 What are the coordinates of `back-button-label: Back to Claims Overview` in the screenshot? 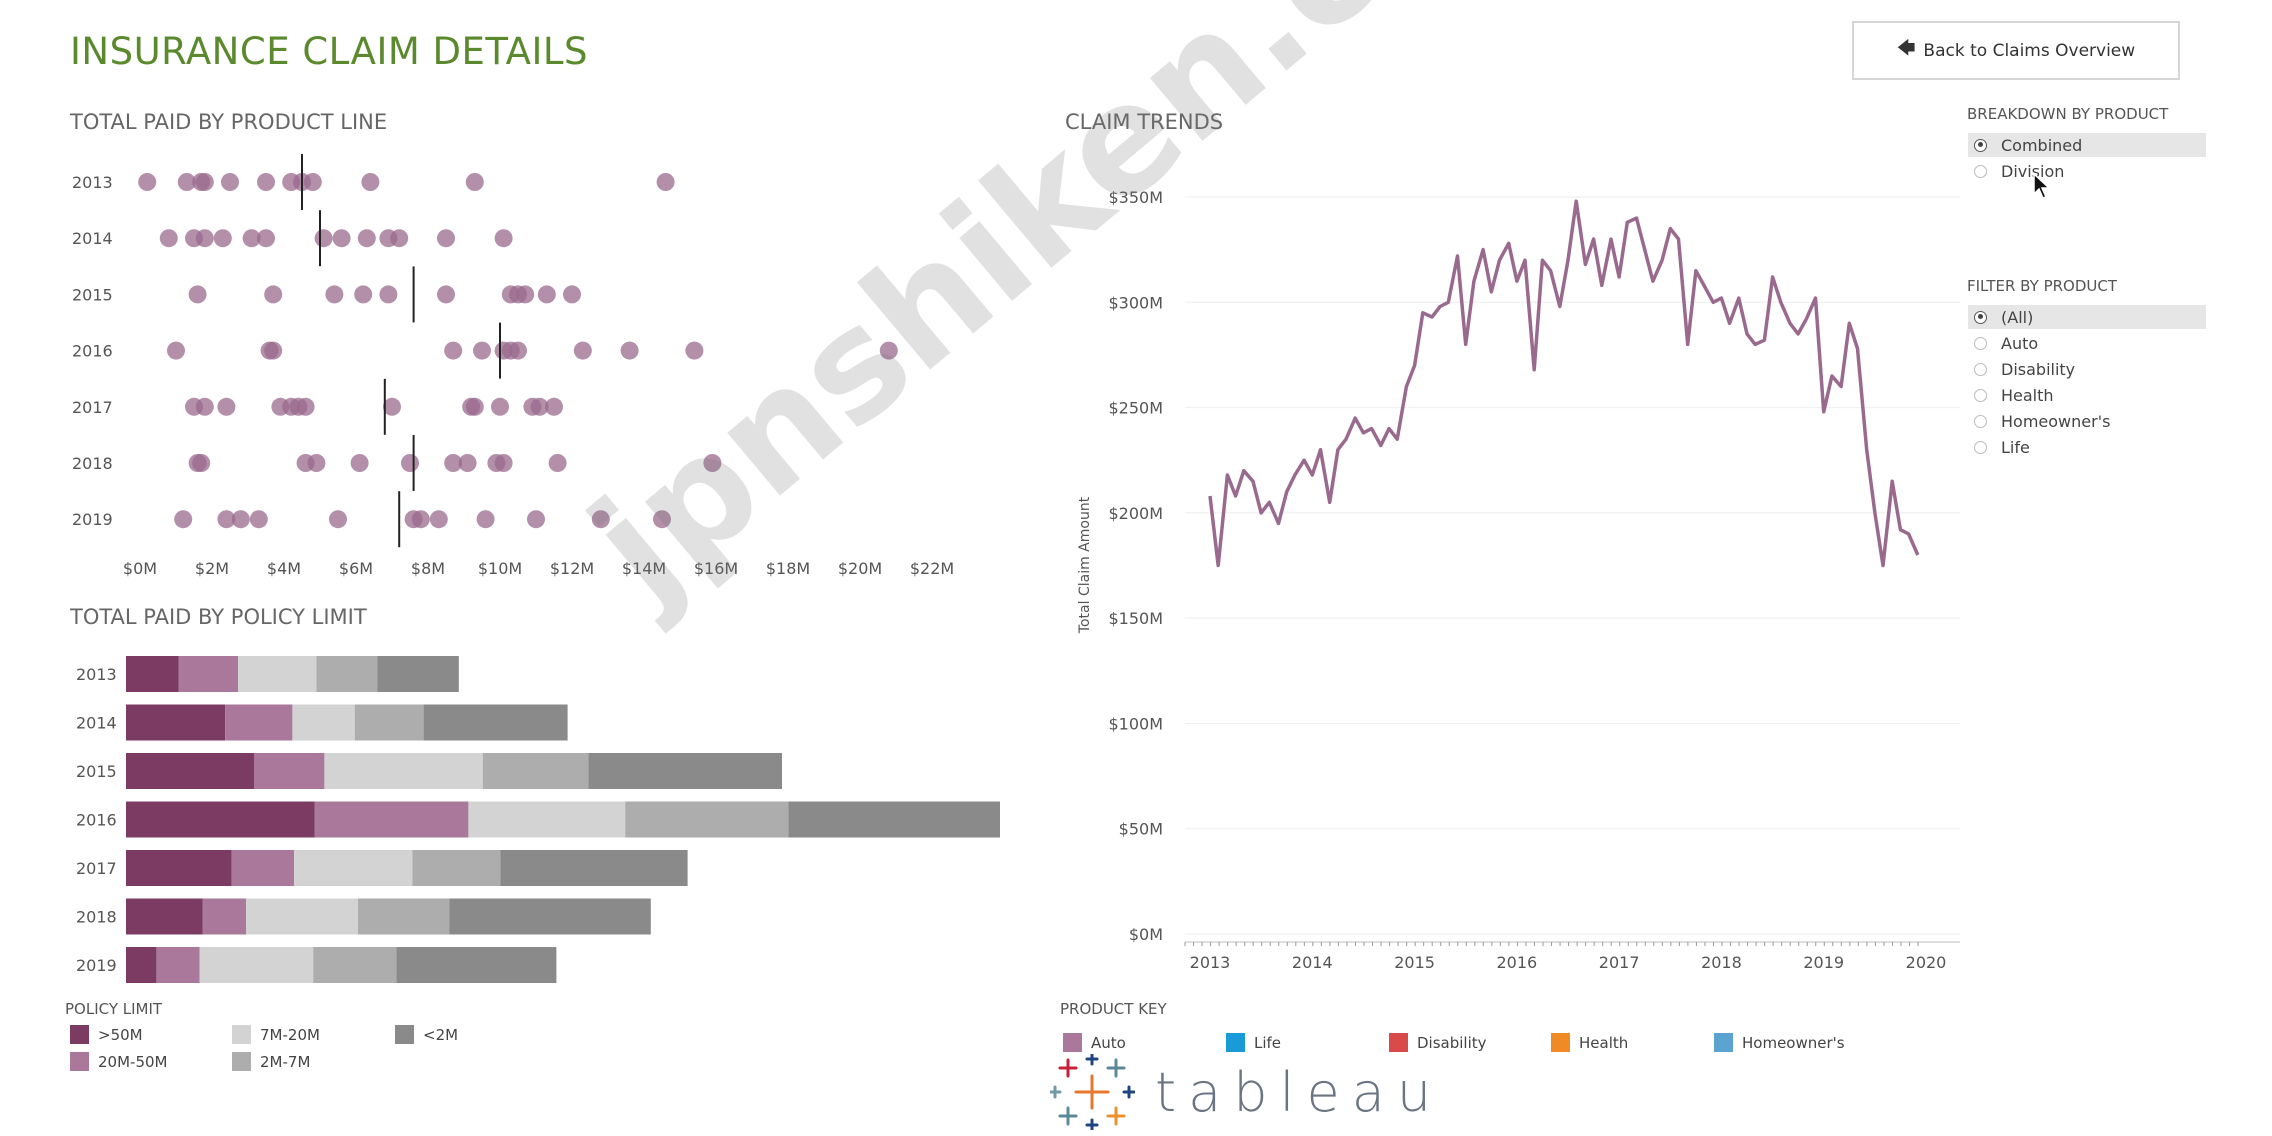 It's located at (2029, 50).